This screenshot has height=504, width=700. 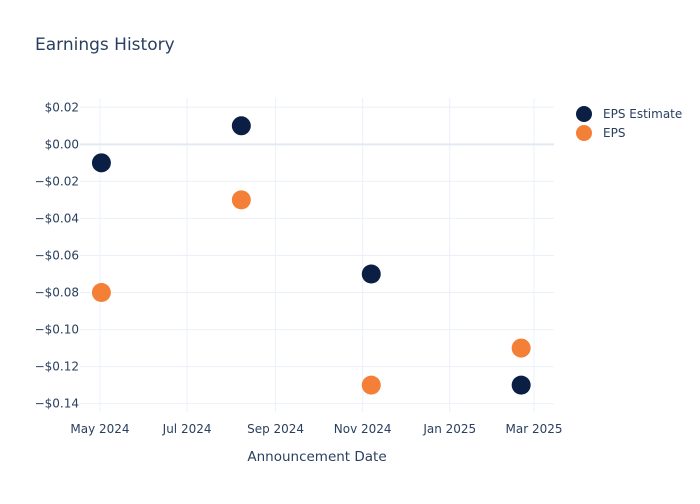 I want to click on y-tick-label: −$0.04, so click(x=57, y=218).